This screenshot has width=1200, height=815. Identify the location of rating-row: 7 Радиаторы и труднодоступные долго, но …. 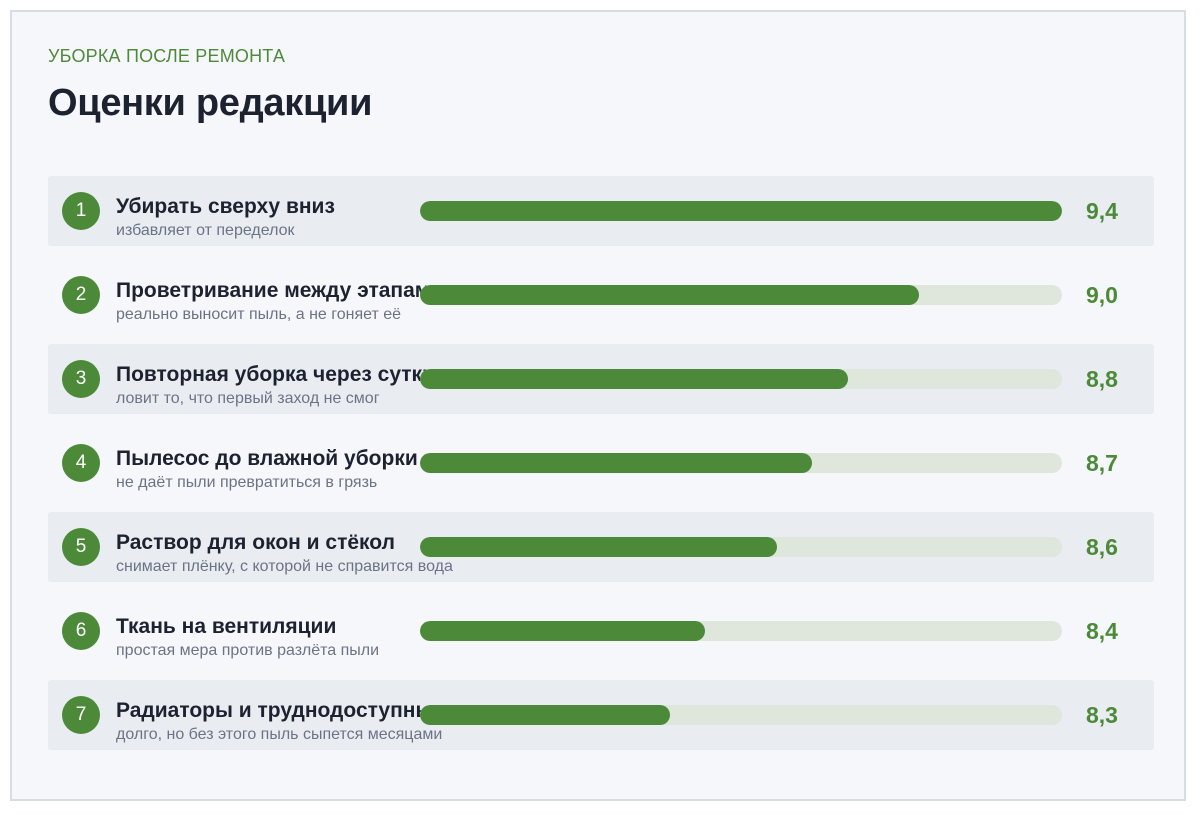
(601, 715).